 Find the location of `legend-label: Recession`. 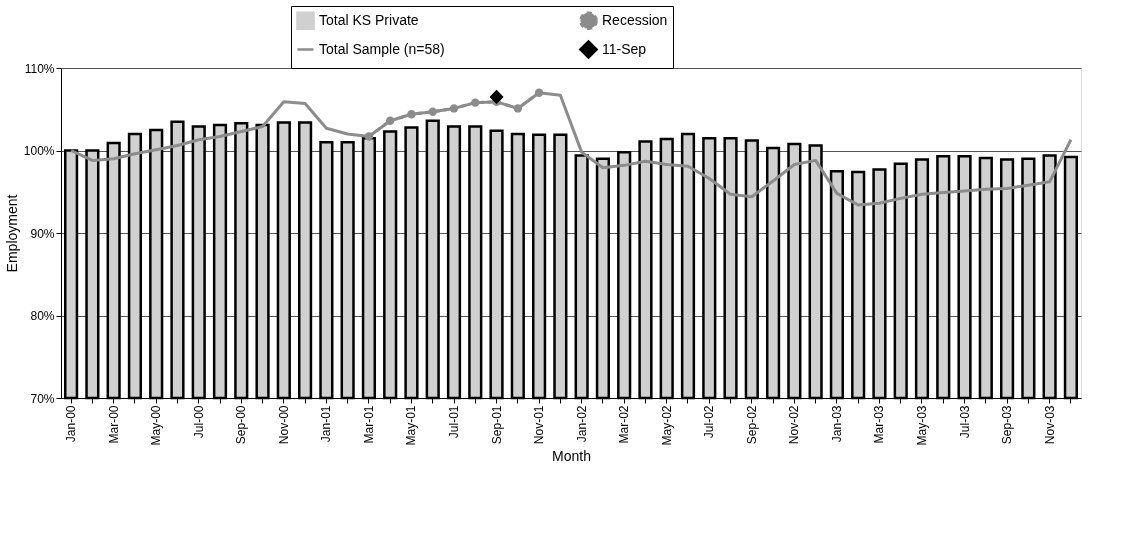

legend-label: Recession is located at coordinates (635, 19).